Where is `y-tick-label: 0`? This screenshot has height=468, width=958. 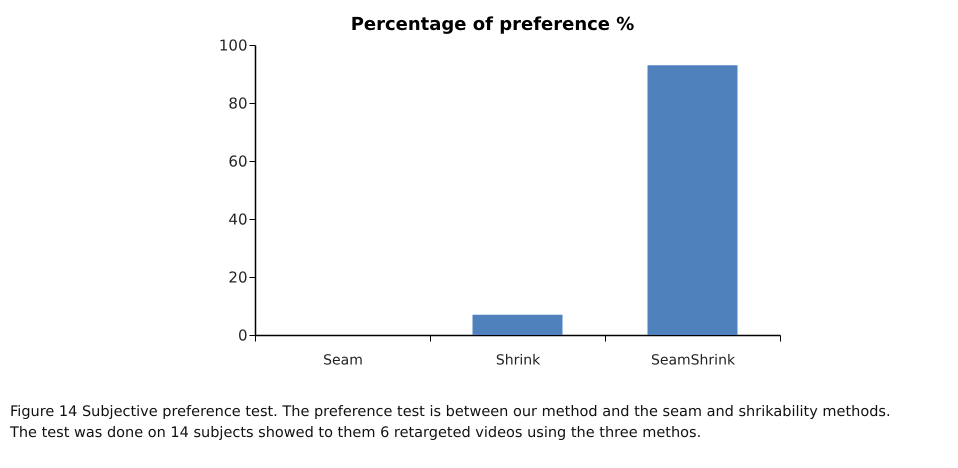
y-tick-label: 0 is located at coordinates (243, 335).